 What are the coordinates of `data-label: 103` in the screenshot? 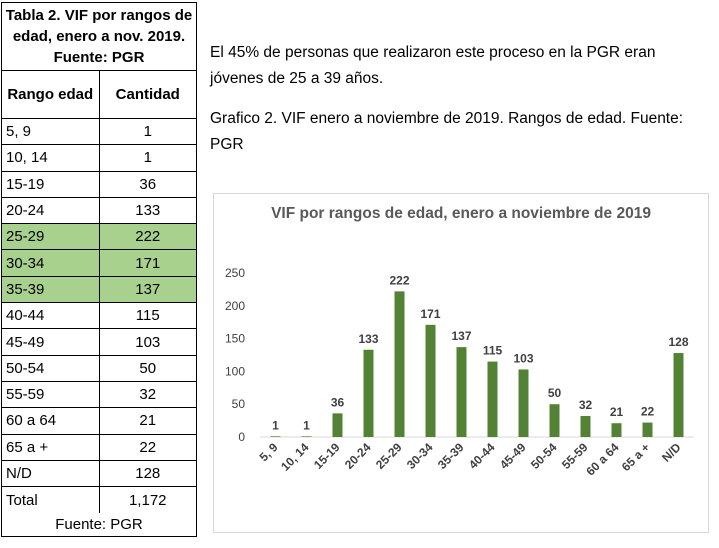 It's located at (523, 358).